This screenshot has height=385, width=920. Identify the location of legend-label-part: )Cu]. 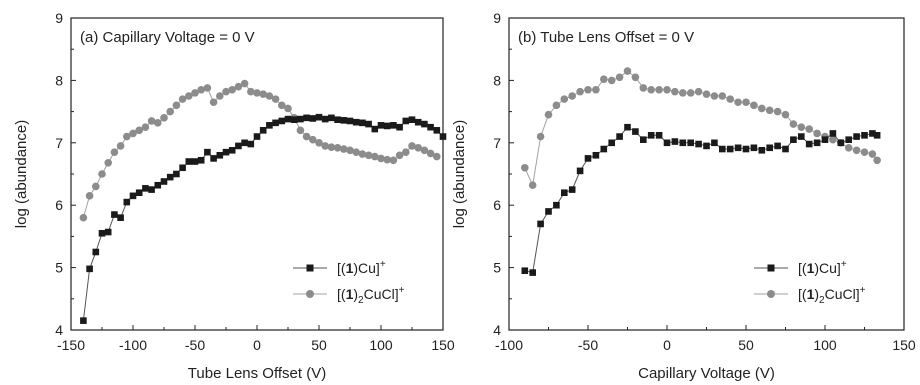
(827, 268).